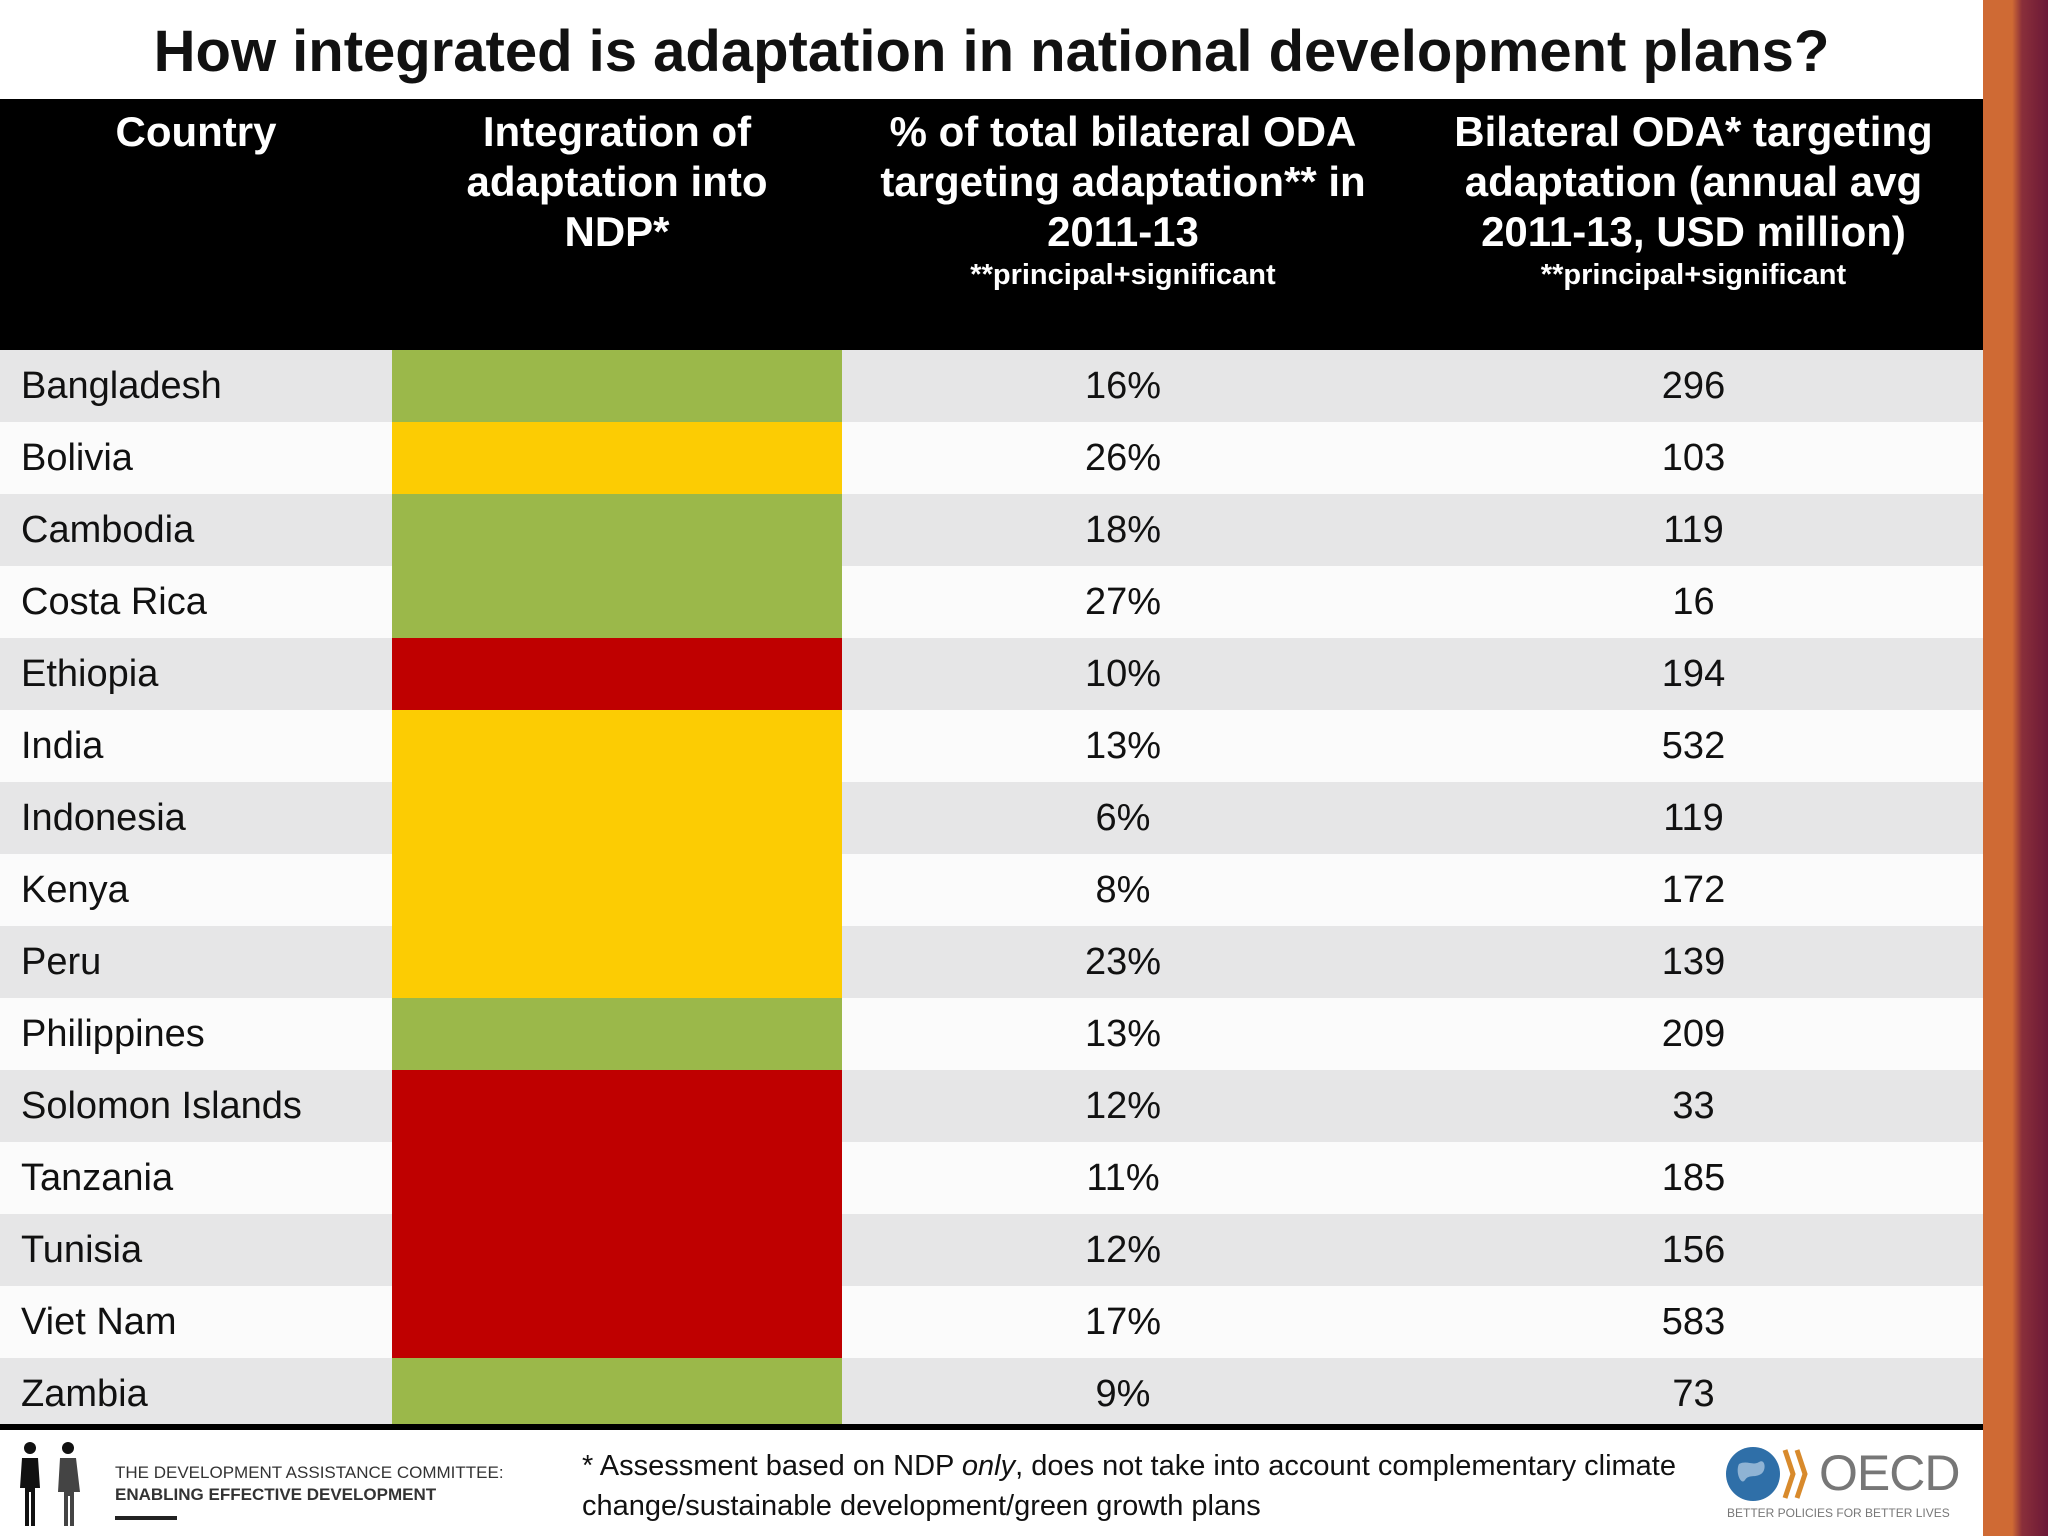 Image resolution: width=2048 pixels, height=1536 pixels. I want to click on pct-cell: 9%, so click(1123, 1394).